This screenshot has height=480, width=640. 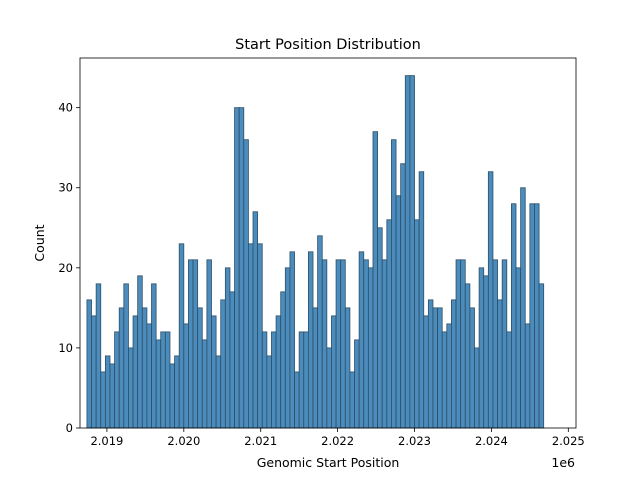 What do you see at coordinates (328, 462) in the screenshot?
I see `x-axis-label: Genomic Start Position` at bounding box center [328, 462].